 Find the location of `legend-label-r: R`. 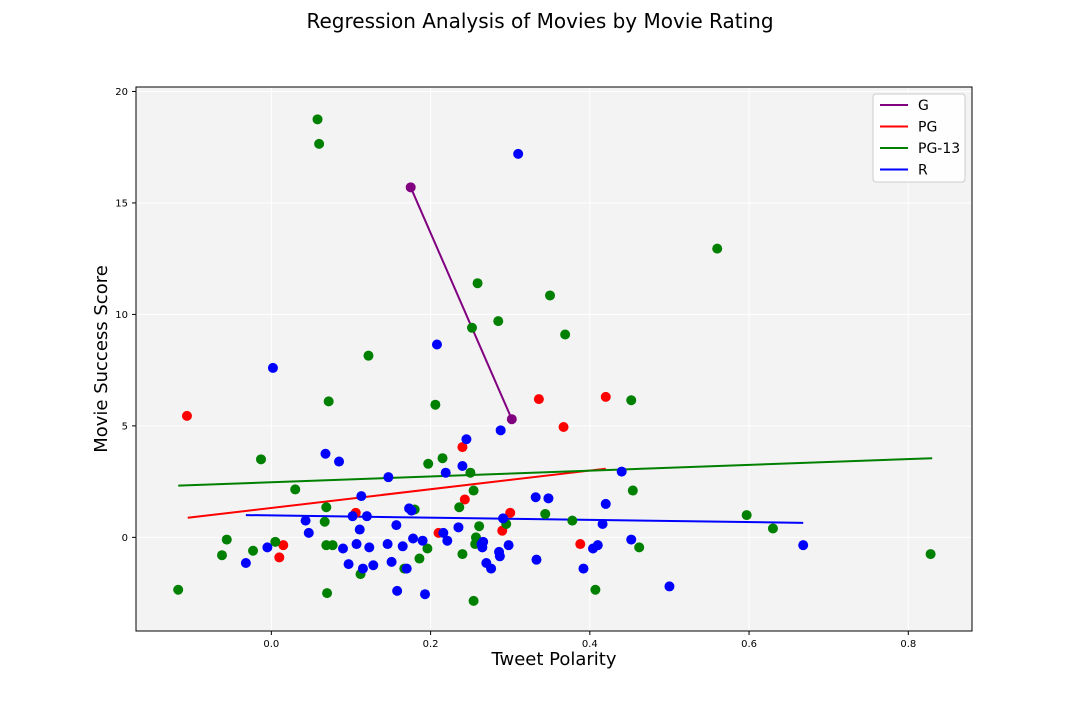

legend-label-r: R is located at coordinates (923, 171).